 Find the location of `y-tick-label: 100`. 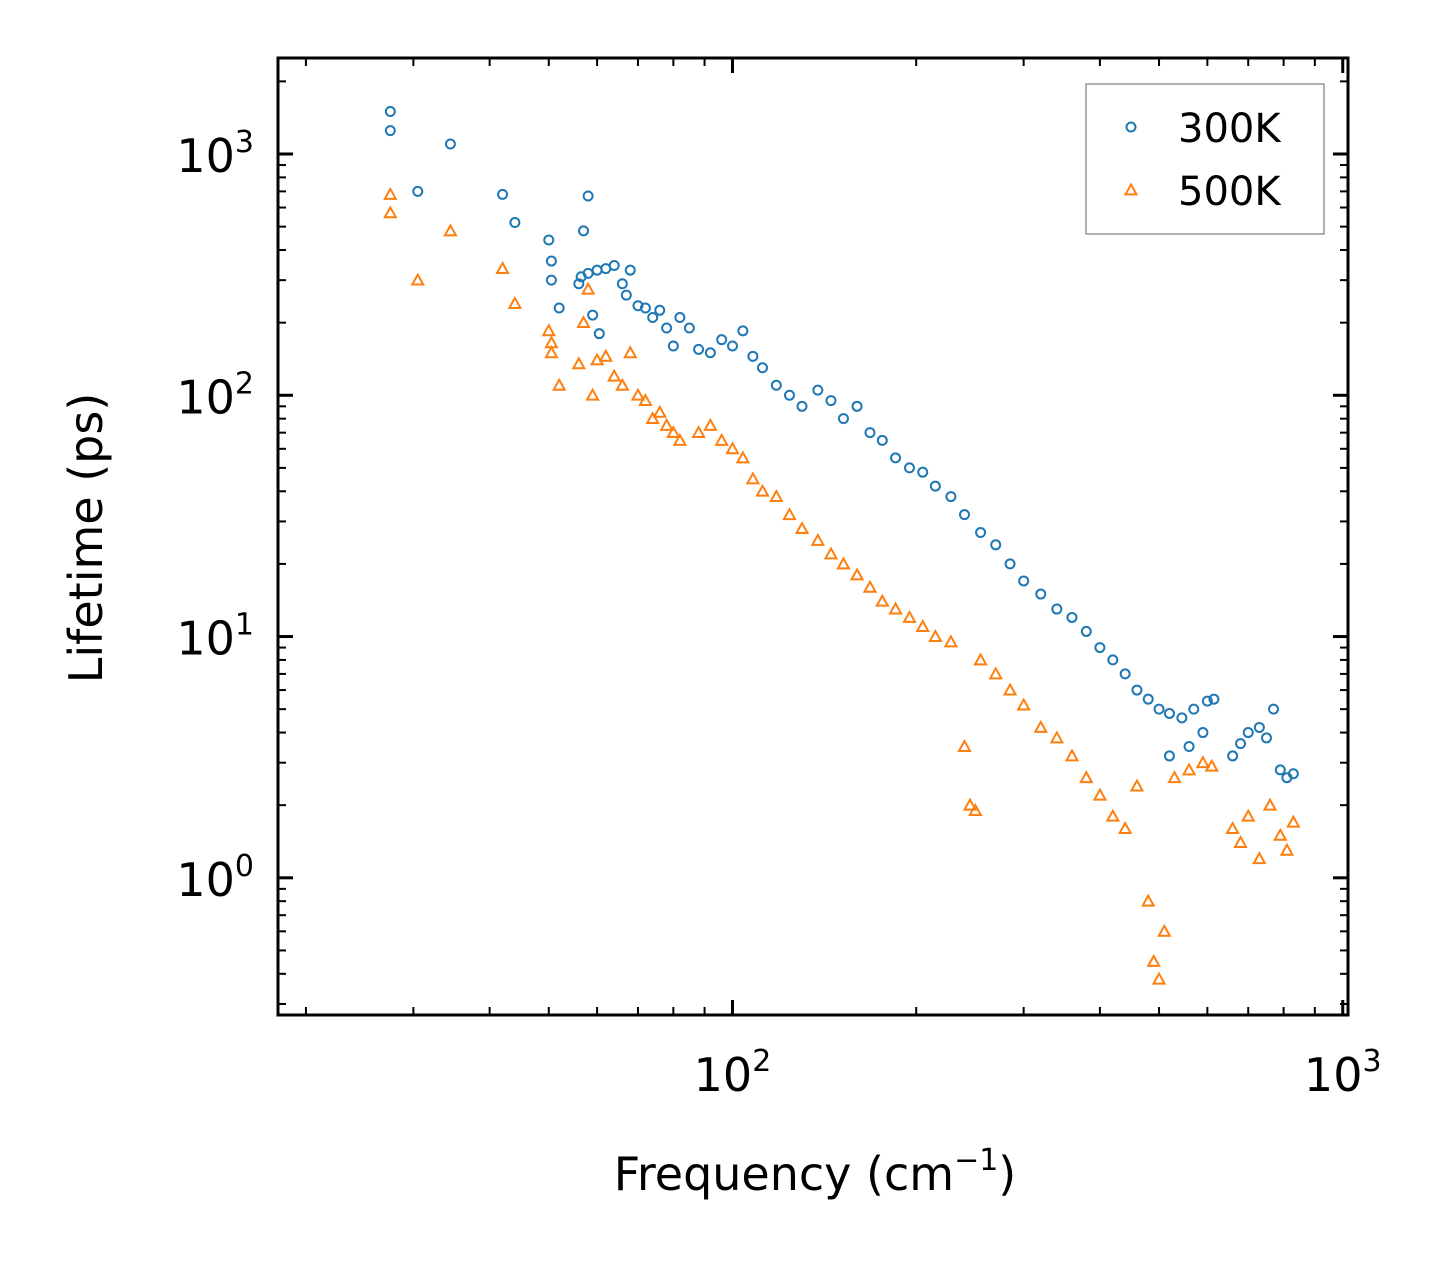

y-tick-label: 100 is located at coordinates (215, 878).